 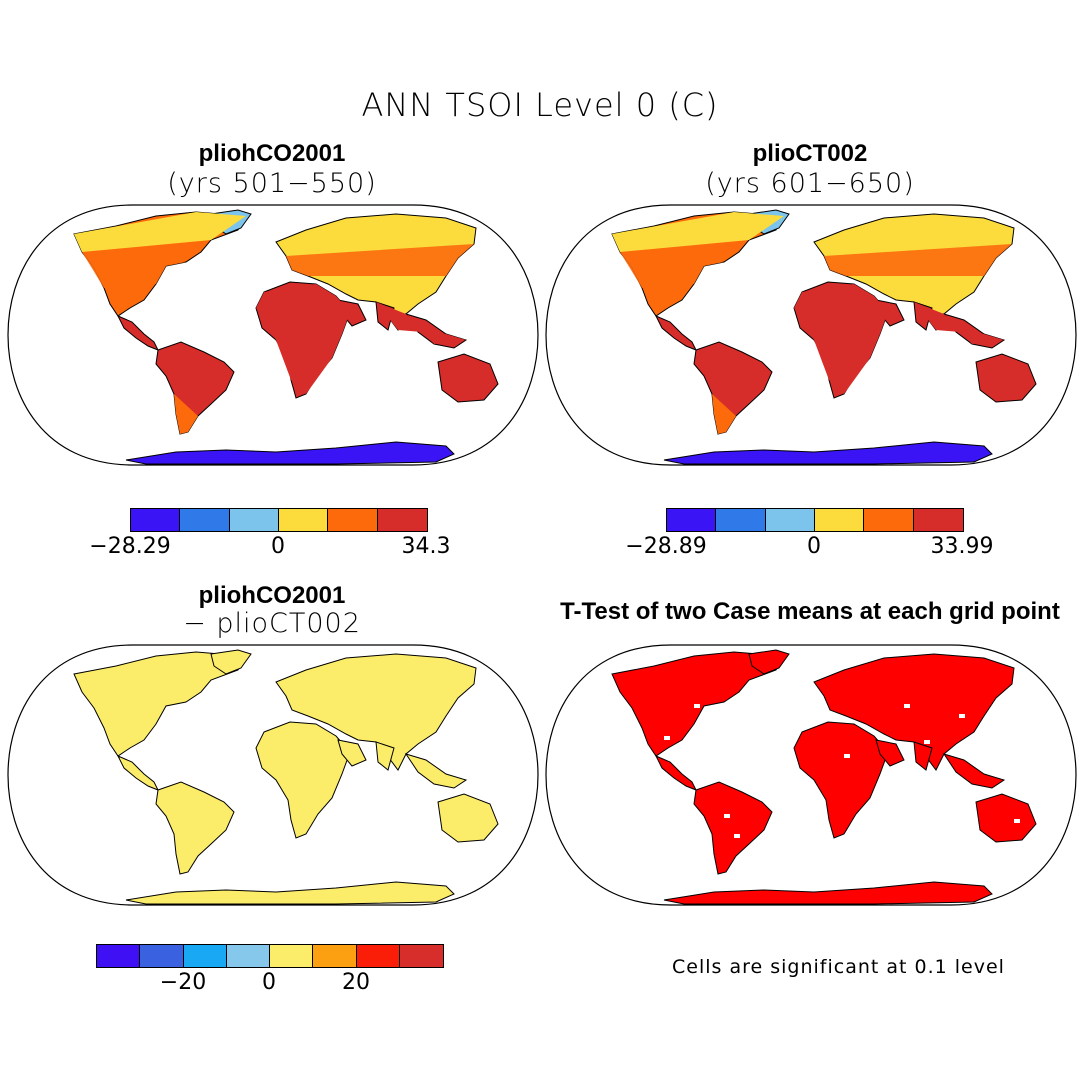 What do you see at coordinates (269, 982) in the screenshot?
I see `colorbar-3-tick-zero: 0` at bounding box center [269, 982].